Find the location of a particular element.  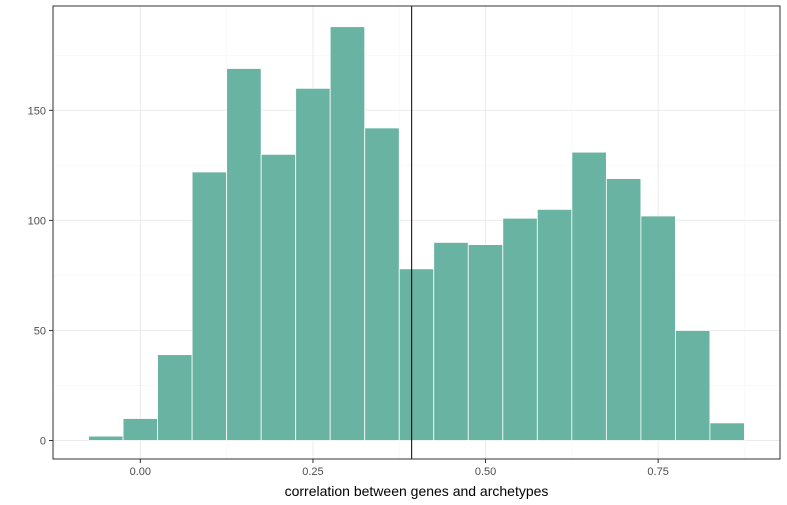

y-axis: 0 50 100 150 is located at coordinates (40, 276).